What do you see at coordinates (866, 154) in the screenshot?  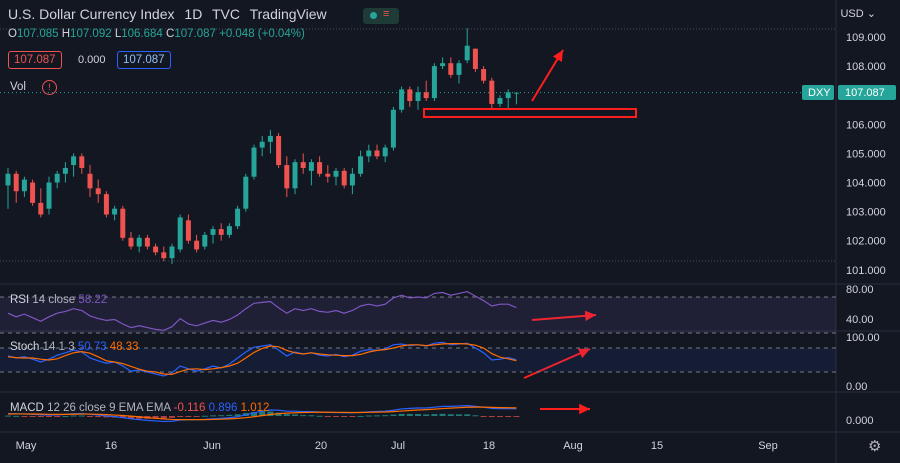 I see `price-tick-label: 105.000` at bounding box center [866, 154].